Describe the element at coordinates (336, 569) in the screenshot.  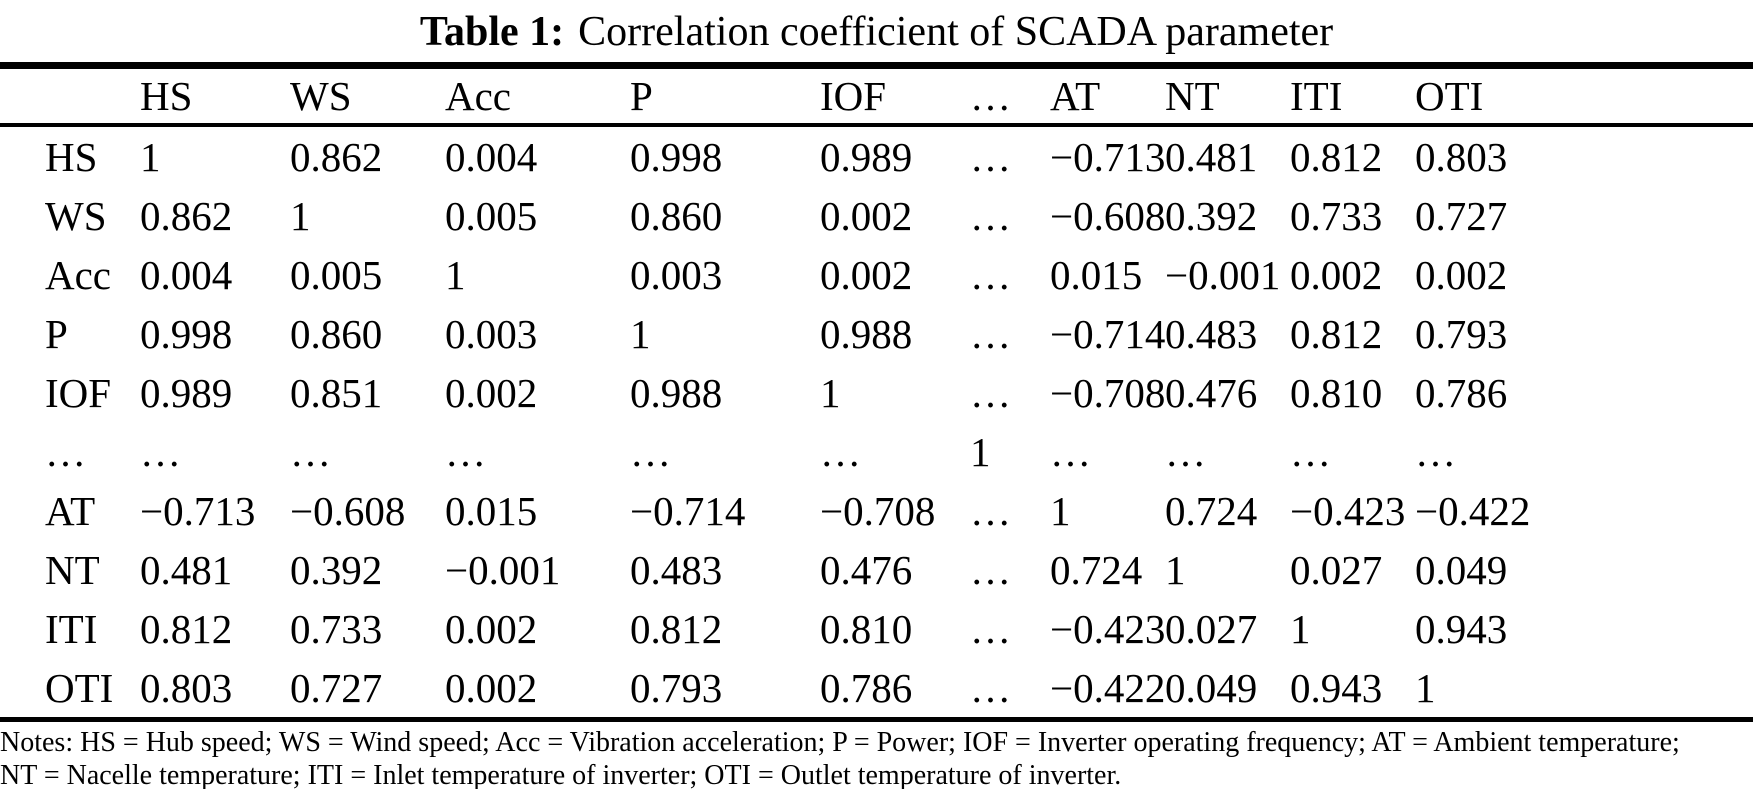
I see `table-cell: 0.392` at that location.